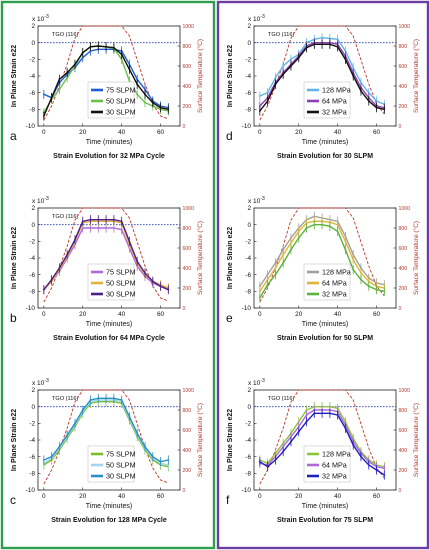  What do you see at coordinates (377, 314) in the screenshot?
I see `x-tick-label: 60` at bounding box center [377, 314].